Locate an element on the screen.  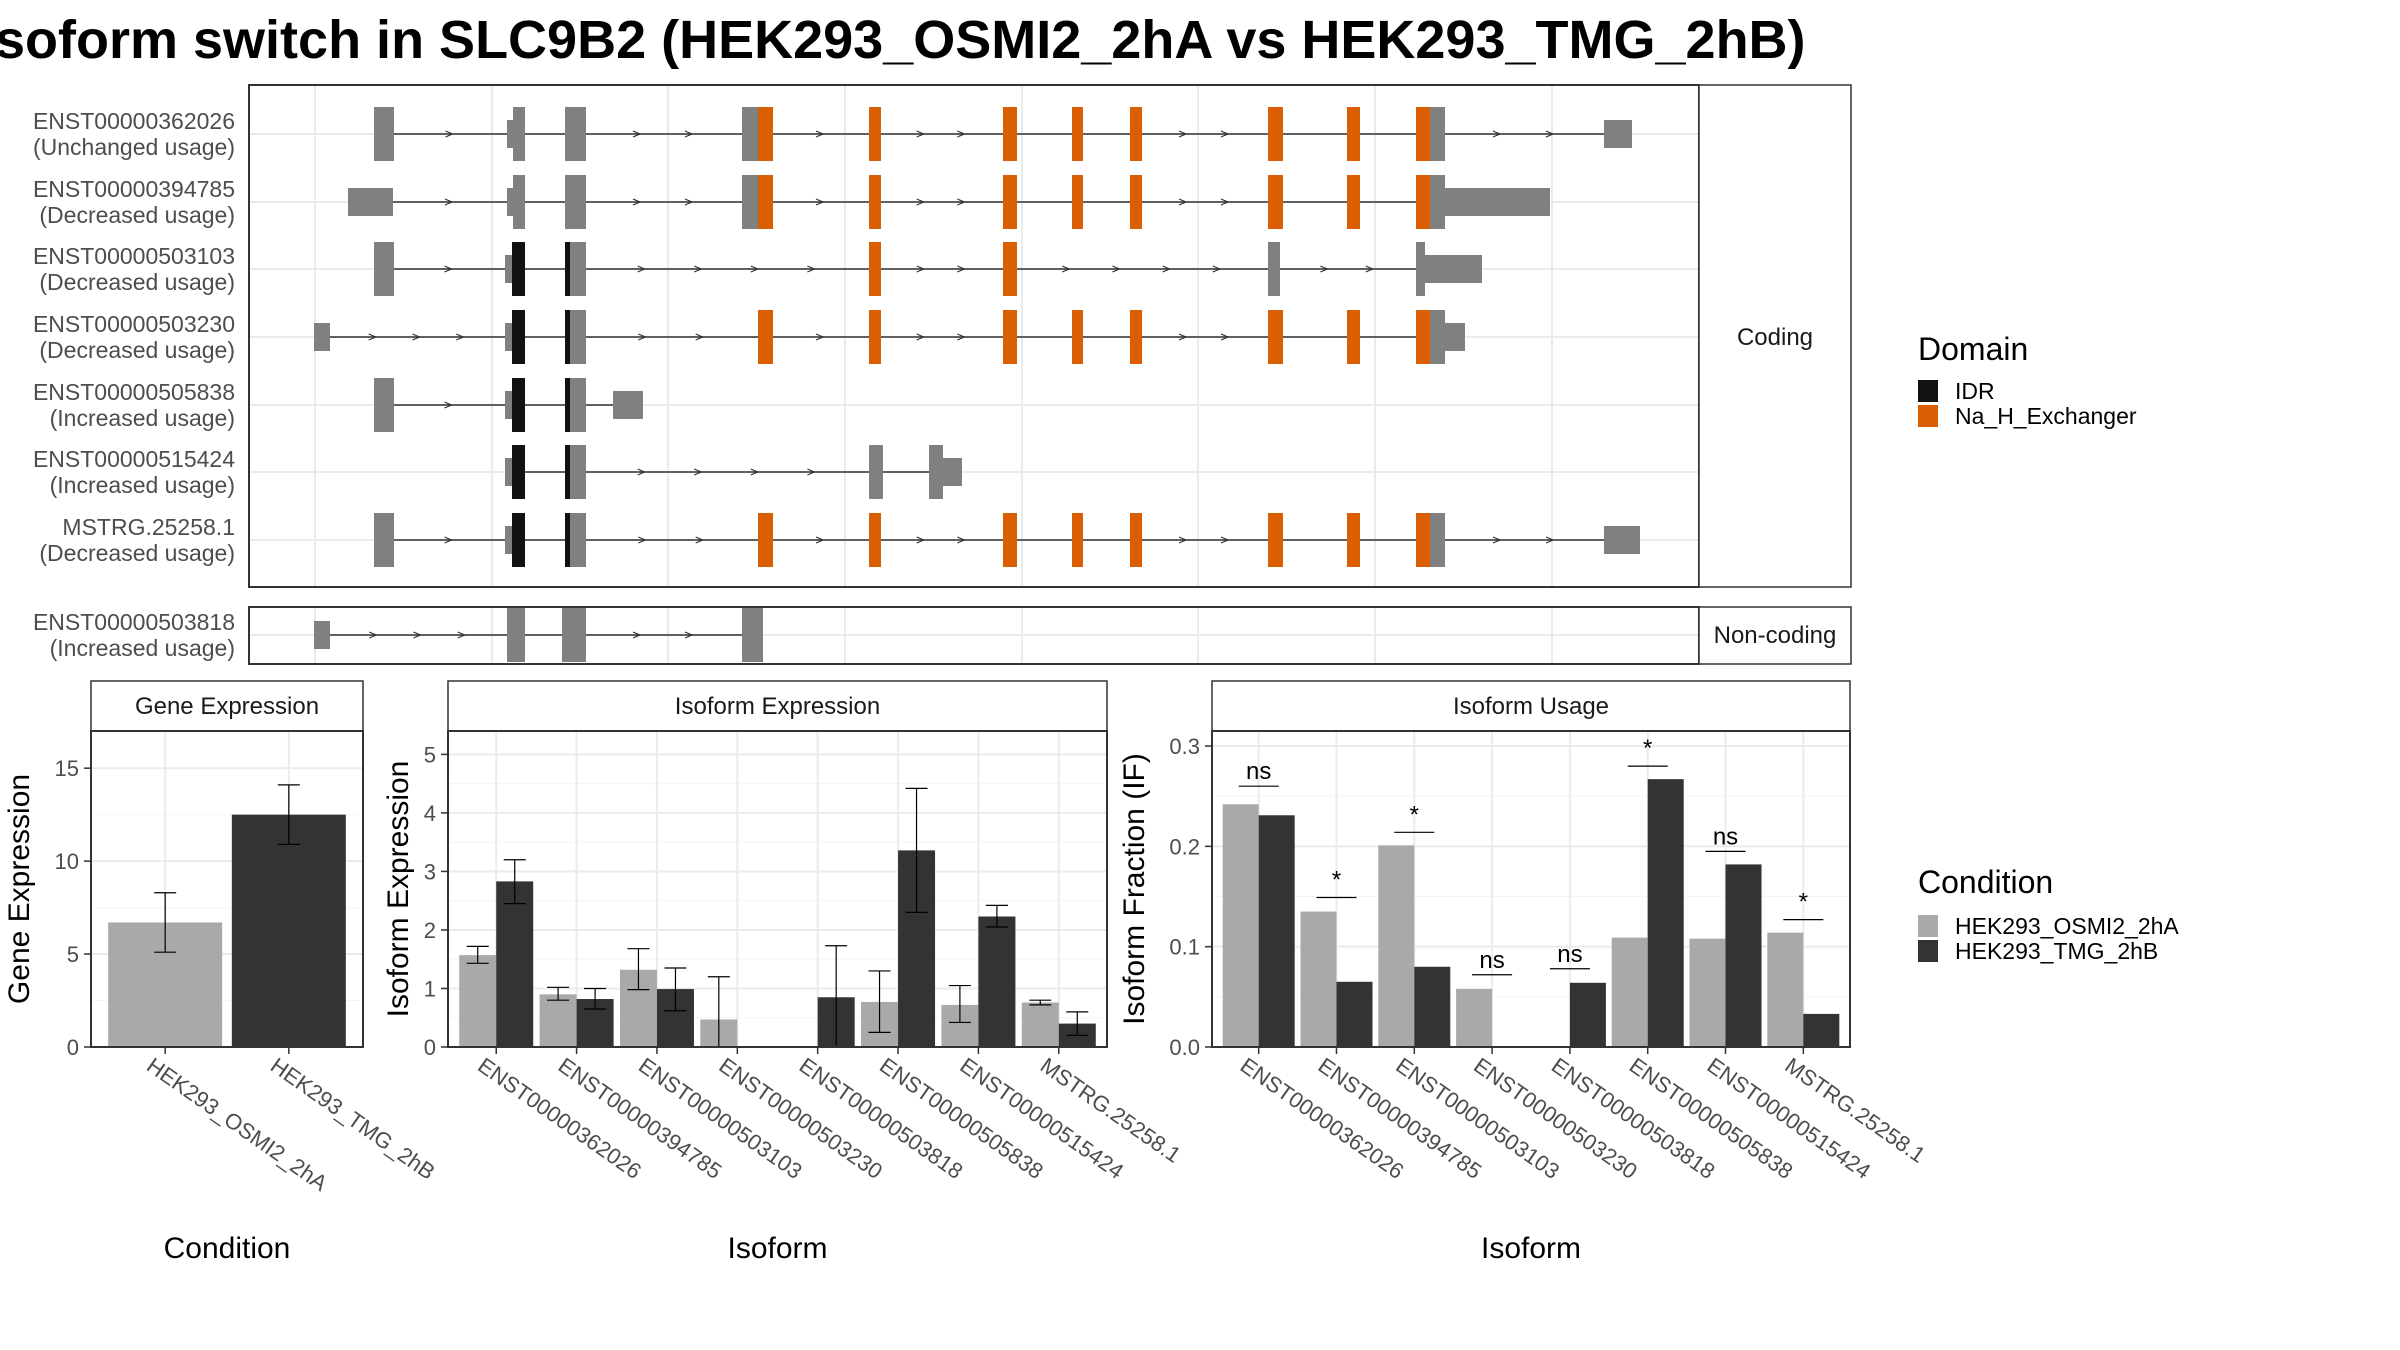
y-tick-label: 4 is located at coordinates (430, 813).